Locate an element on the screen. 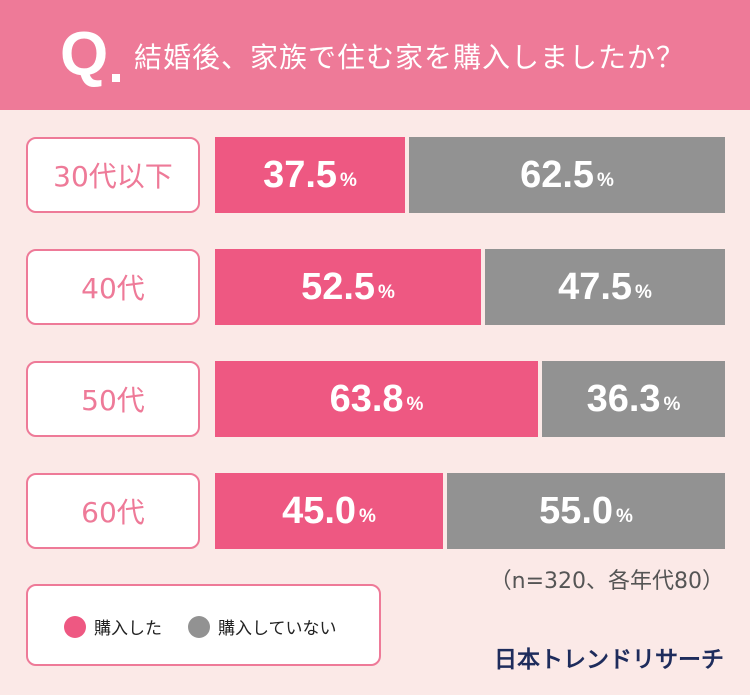 This screenshot has height=695, width=750. bar-segment-not-purchased: 47.5% is located at coordinates (605, 287).